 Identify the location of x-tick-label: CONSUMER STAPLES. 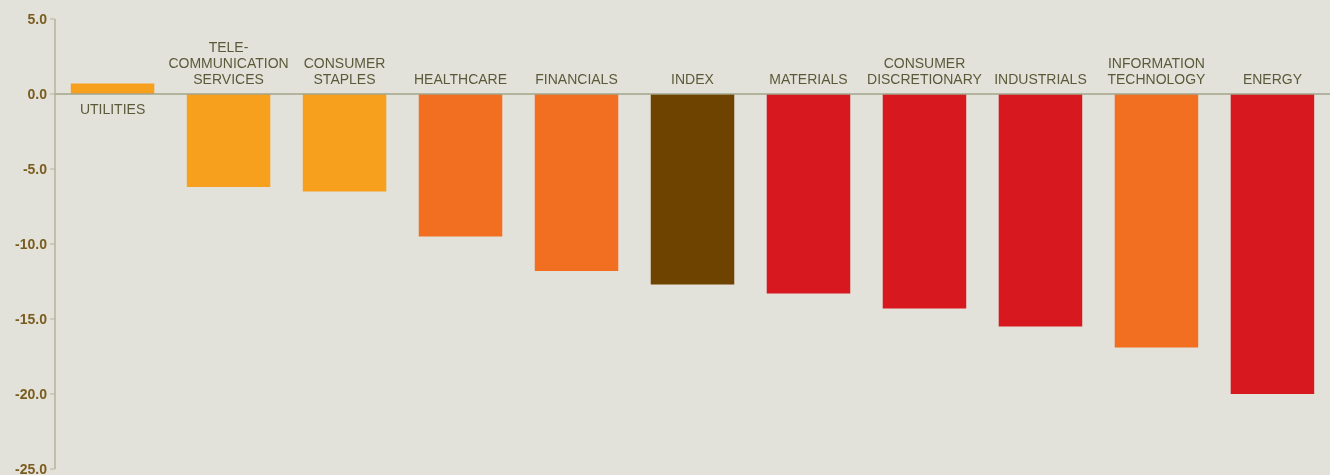
(344, 71).